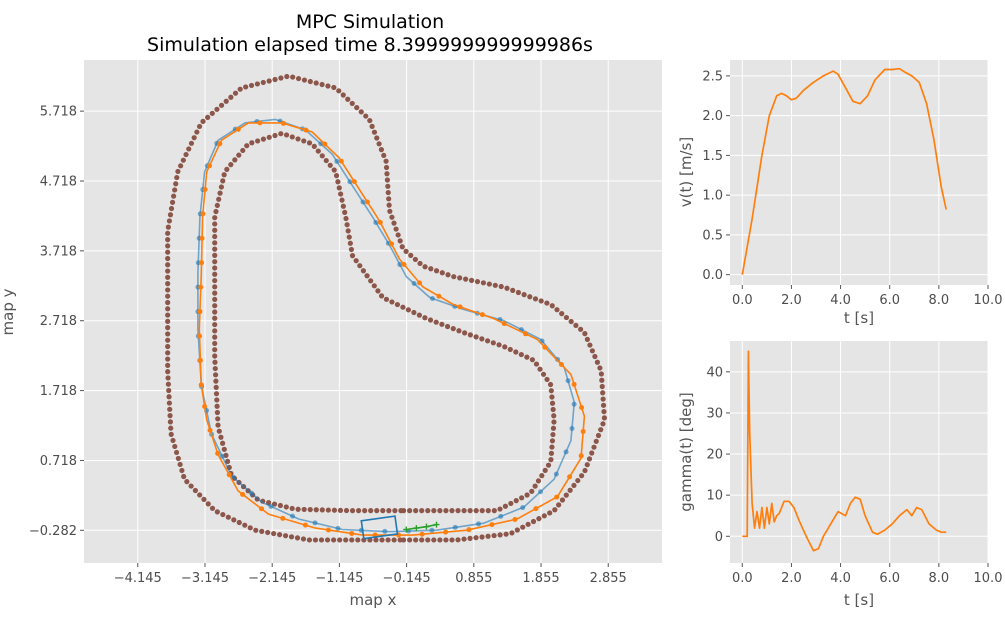  What do you see at coordinates (844, 451) in the screenshot?
I see `steering-line` at bounding box center [844, 451].